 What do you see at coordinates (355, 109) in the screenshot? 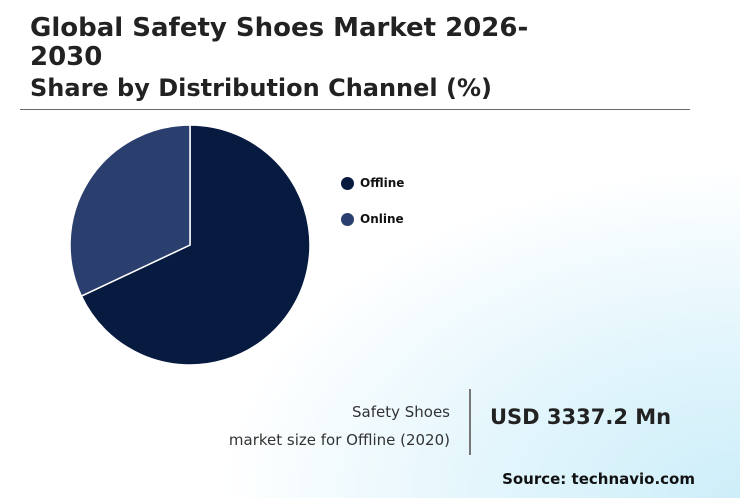
I see `title-divider` at bounding box center [355, 109].